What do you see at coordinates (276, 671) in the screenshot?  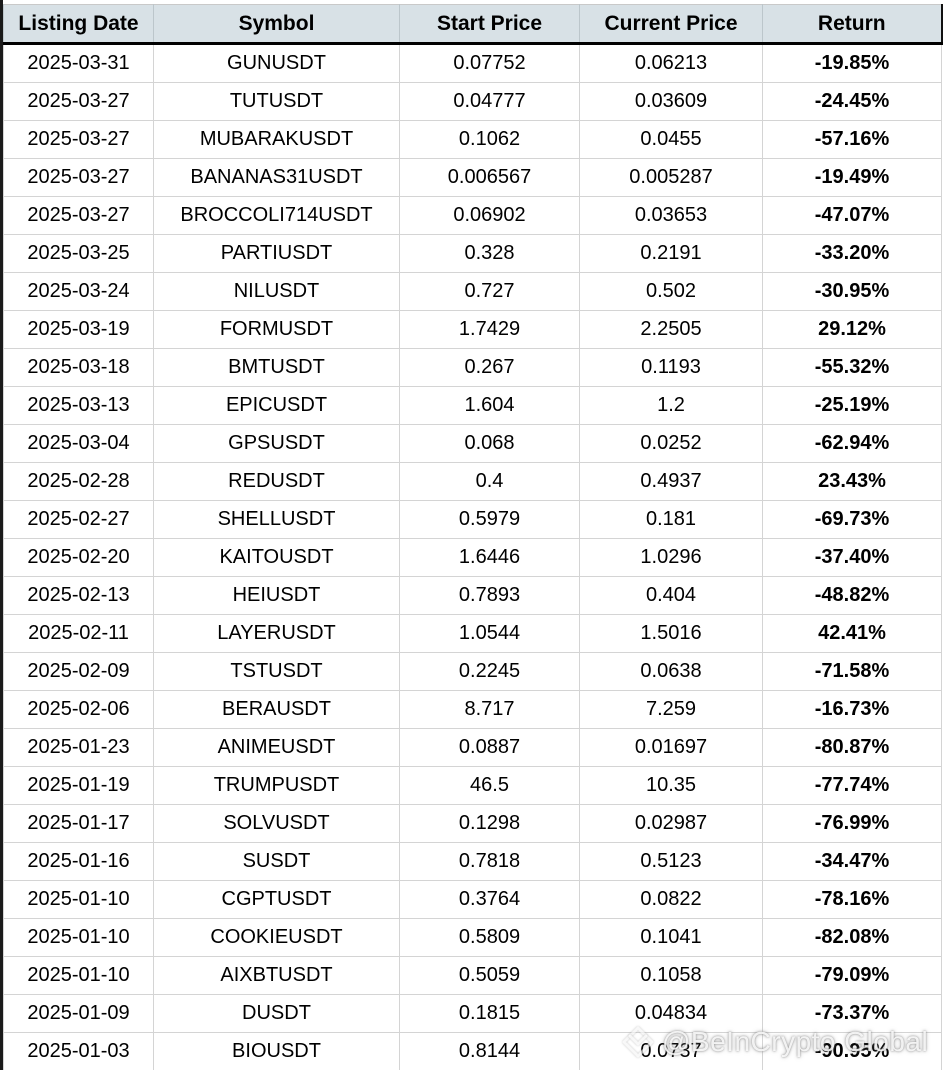 I see `symbol-cell: TSTUSDT` at bounding box center [276, 671].